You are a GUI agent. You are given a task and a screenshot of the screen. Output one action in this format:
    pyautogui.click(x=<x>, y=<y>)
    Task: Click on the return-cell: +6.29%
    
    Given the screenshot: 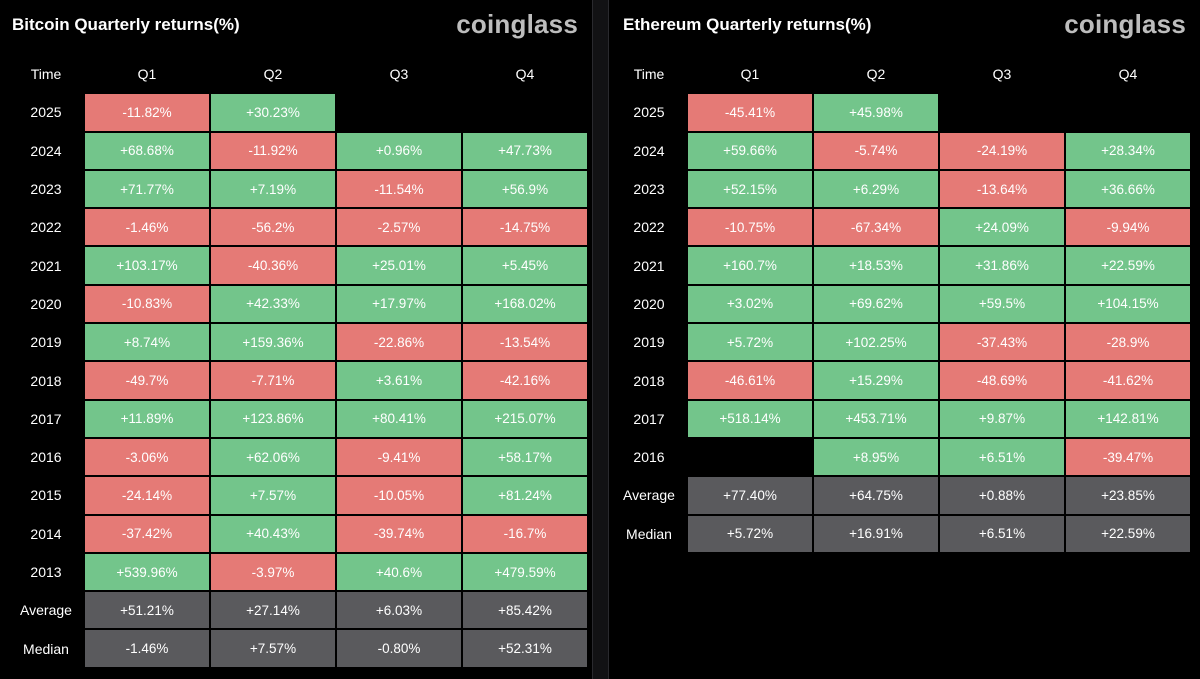 What is the action you would take?
    pyautogui.click(x=876, y=189)
    